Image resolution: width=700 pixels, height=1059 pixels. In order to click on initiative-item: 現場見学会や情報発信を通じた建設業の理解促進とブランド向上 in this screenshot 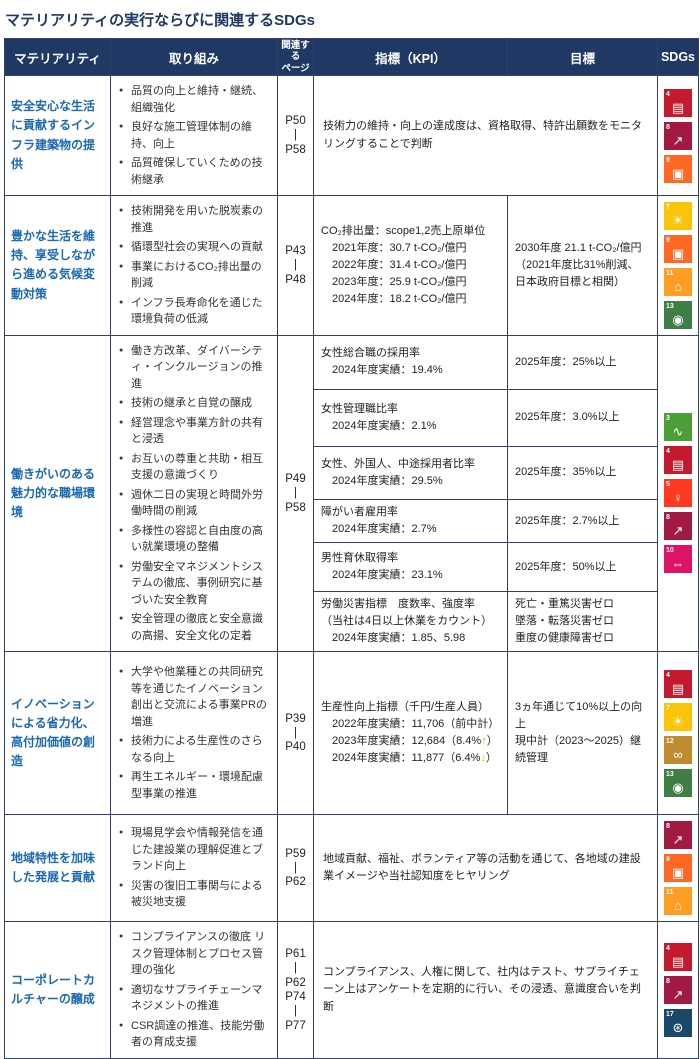, I will do `click(195, 850)`.